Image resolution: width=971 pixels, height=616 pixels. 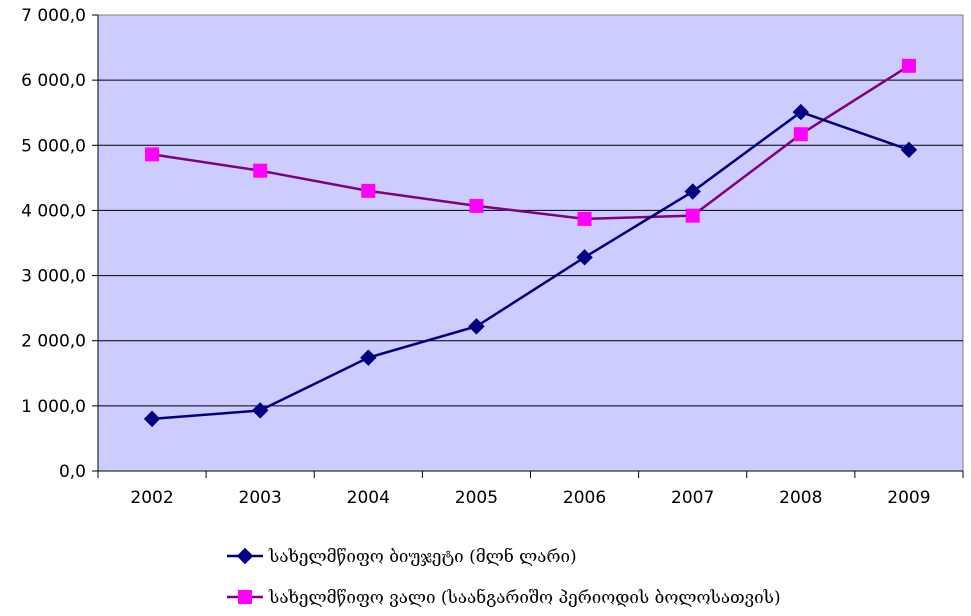 What do you see at coordinates (584, 498) in the screenshot?
I see `x-tick-label: 2006` at bounding box center [584, 498].